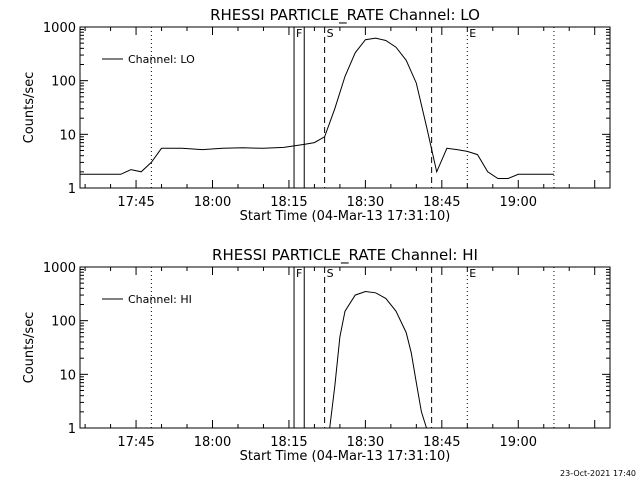 This screenshot has height=480, width=640. Describe the element at coordinates (472, 33) in the screenshot. I see `chart1-marker-label: E` at that location.